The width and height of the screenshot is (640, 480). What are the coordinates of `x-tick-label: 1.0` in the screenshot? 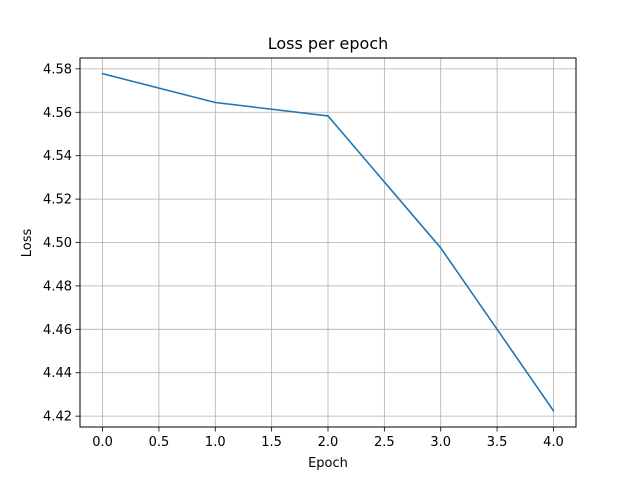 It's located at (215, 442).